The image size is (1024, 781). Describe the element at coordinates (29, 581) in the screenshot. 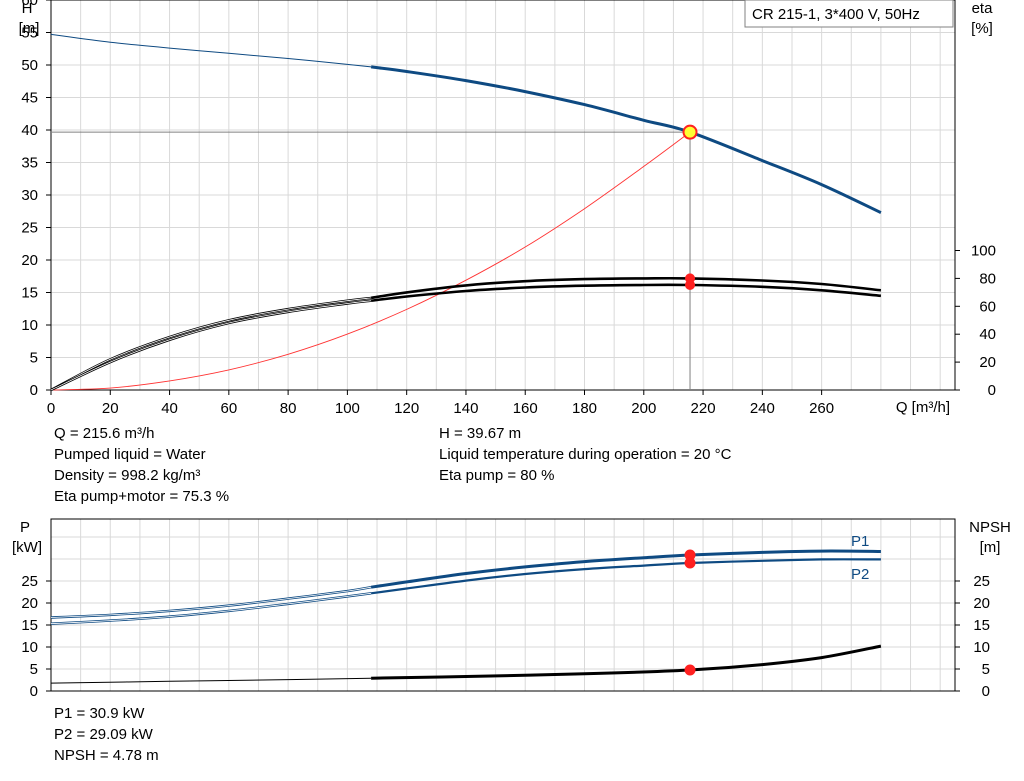

I see `p-tick-label: 25` at that location.